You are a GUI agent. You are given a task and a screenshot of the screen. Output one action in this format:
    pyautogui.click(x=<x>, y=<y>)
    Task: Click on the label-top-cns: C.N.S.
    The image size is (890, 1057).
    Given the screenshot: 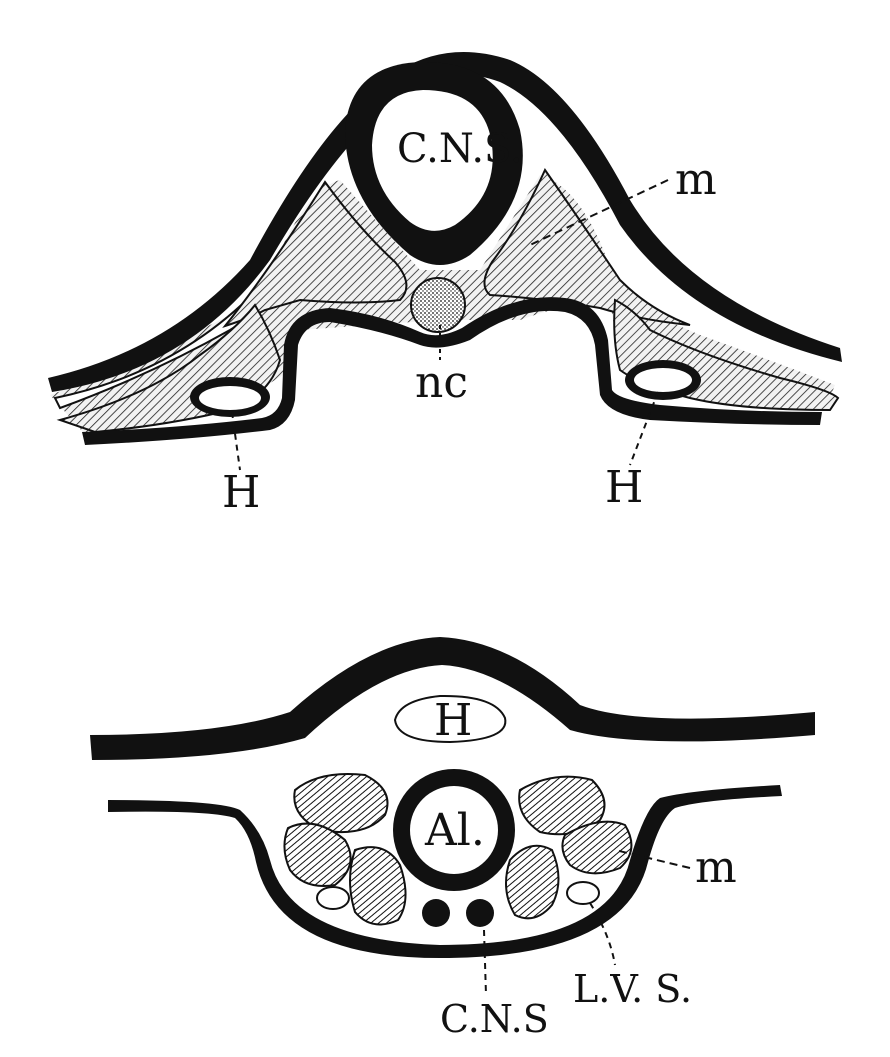 What is the action you would take?
    pyautogui.click(x=460, y=149)
    